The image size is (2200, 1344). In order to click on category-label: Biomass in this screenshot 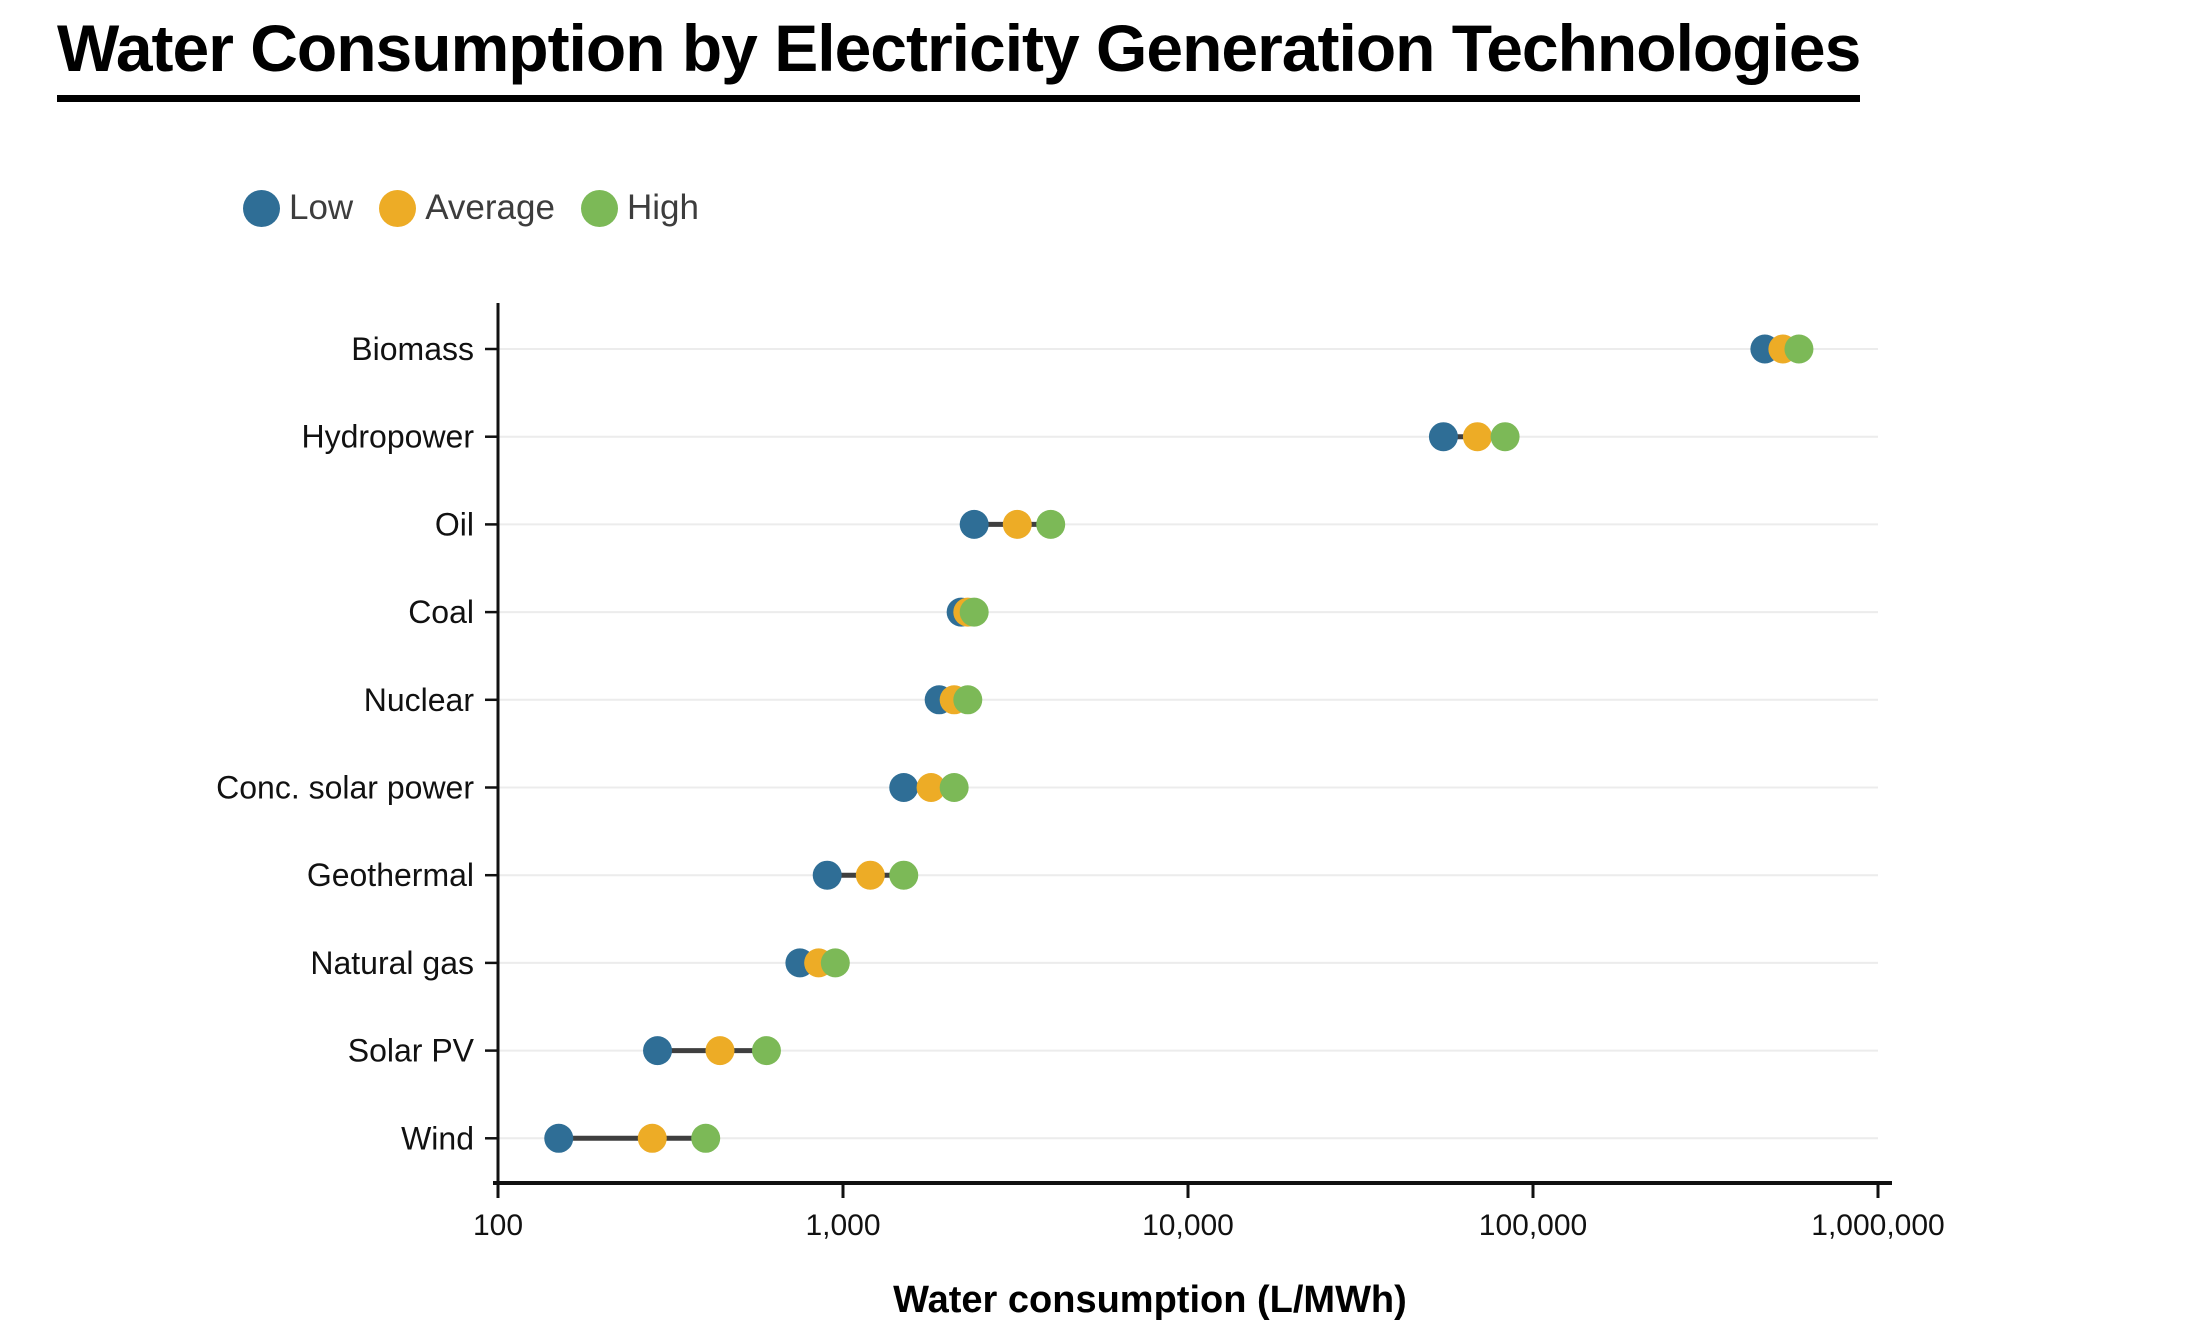, I will do `click(412, 349)`.